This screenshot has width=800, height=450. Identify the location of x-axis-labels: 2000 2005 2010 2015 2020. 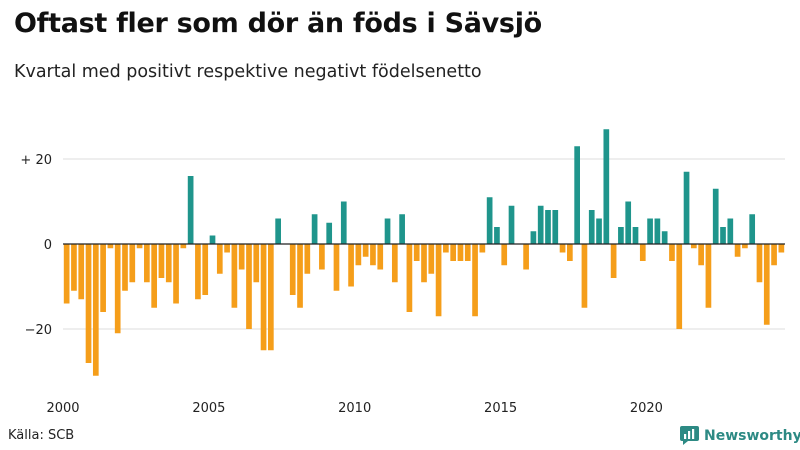
(354, 408).